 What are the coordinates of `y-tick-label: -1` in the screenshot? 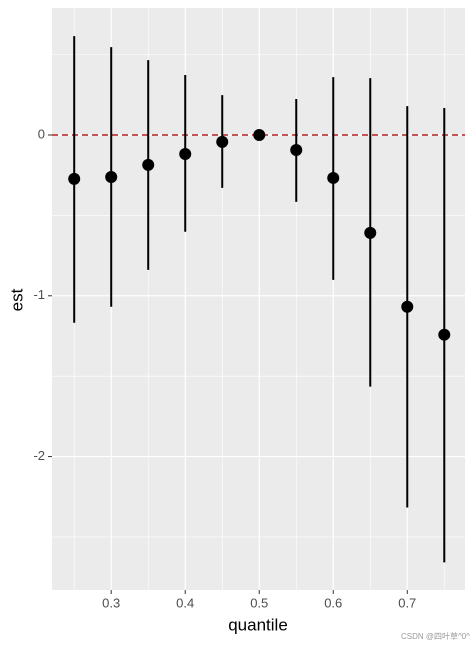 It's located at (39, 294).